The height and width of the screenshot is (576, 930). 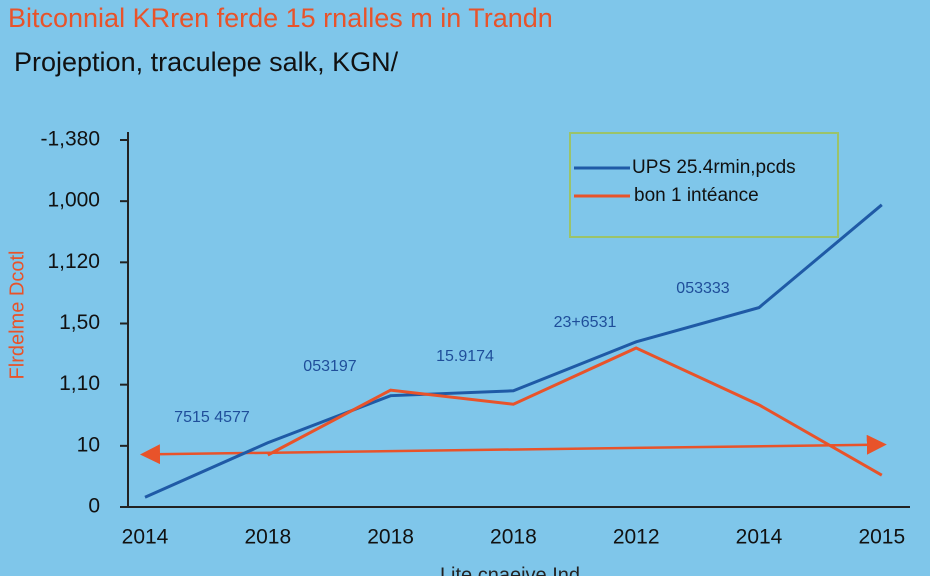 I want to click on y-tick-label: -1,380, so click(x=70, y=139).